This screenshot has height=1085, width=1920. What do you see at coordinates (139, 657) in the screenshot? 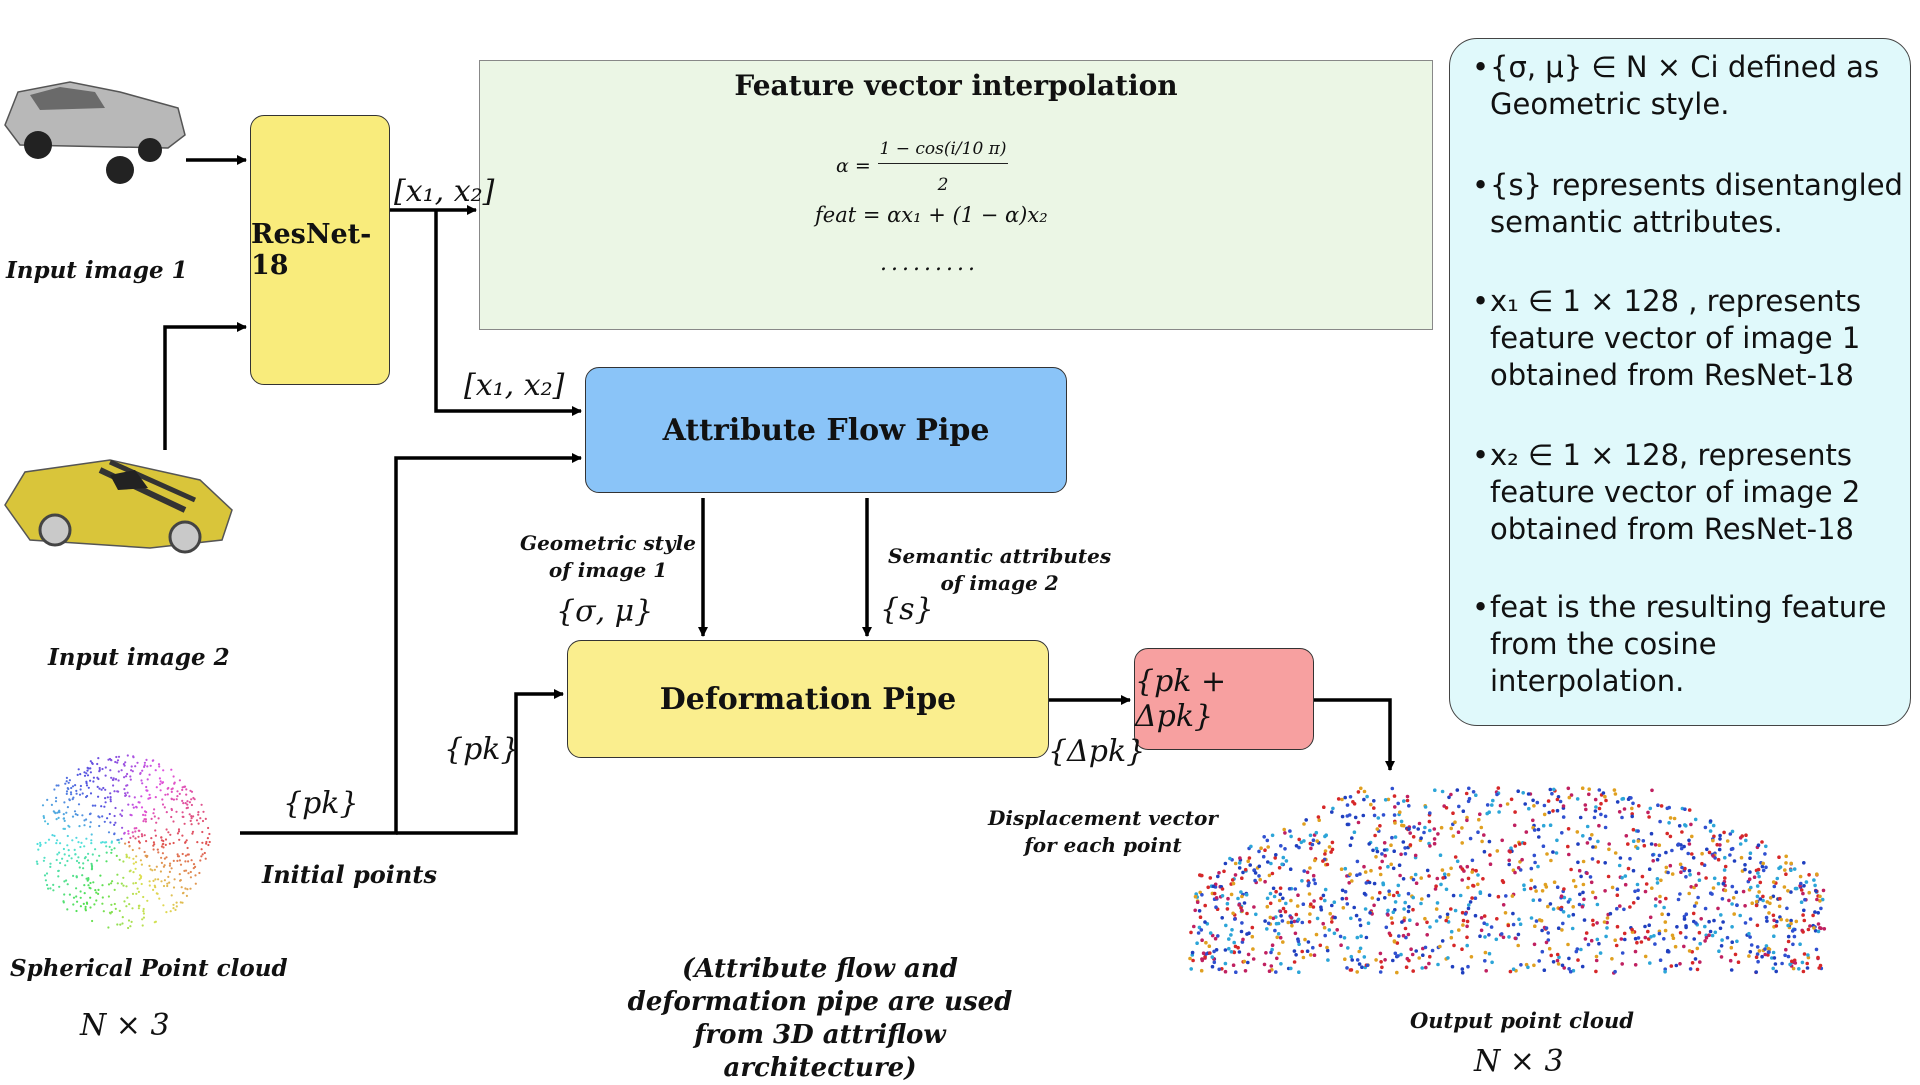
I see `input-image-2-caption: Input image 2` at bounding box center [139, 657].